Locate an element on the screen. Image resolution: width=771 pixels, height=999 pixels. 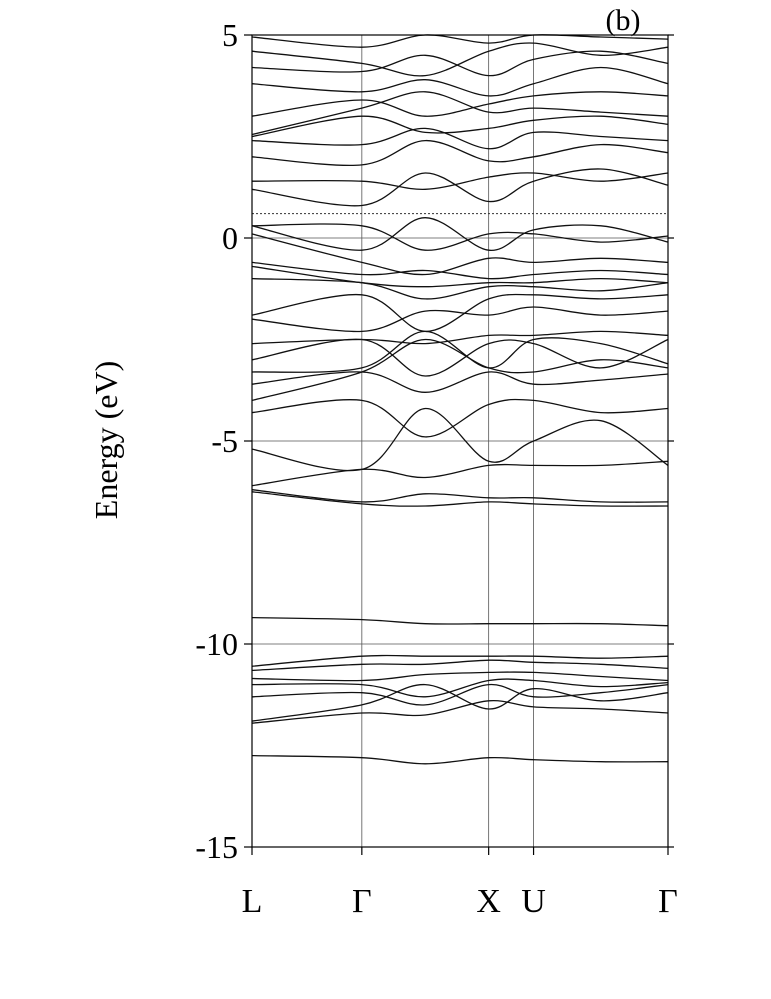
k-point-label: X is located at coordinates (488, 901).